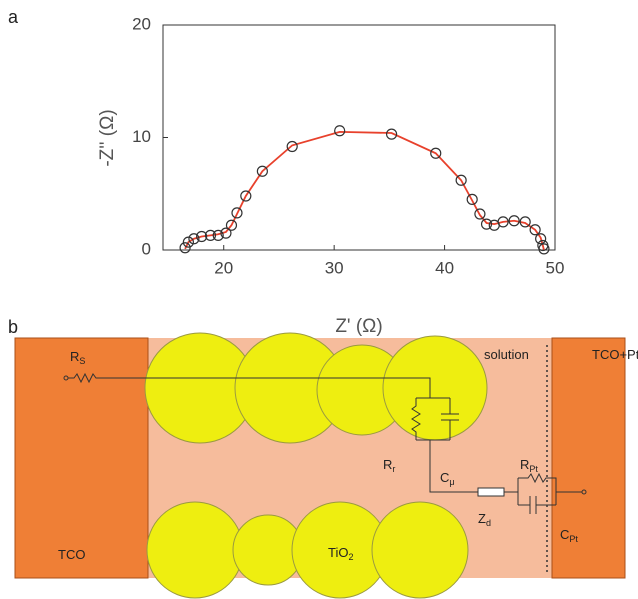 Image resolution: width=638 pixels, height=599 pixels. I want to click on label-text: TiO, so click(338, 552).